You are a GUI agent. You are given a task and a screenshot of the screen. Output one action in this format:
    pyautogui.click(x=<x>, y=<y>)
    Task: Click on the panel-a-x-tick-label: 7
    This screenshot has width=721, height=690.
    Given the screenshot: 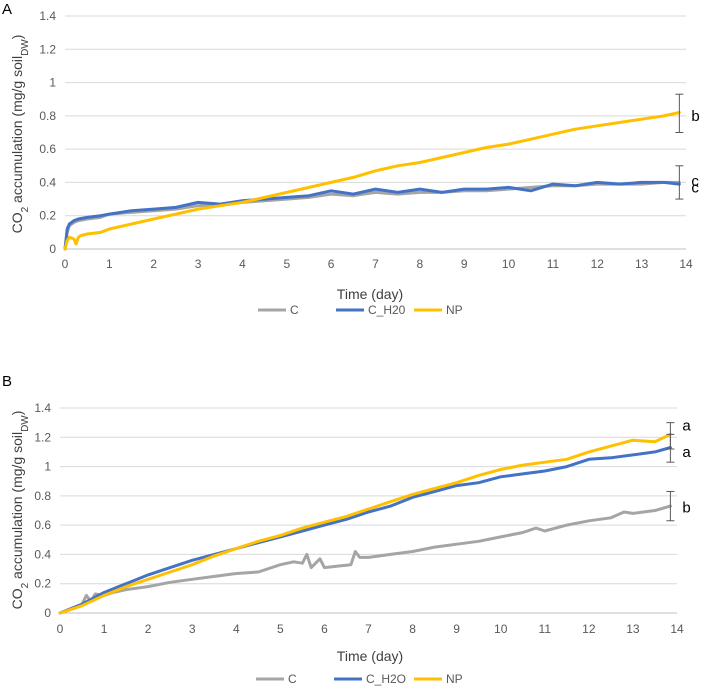 What is the action you would take?
    pyautogui.click(x=375, y=264)
    